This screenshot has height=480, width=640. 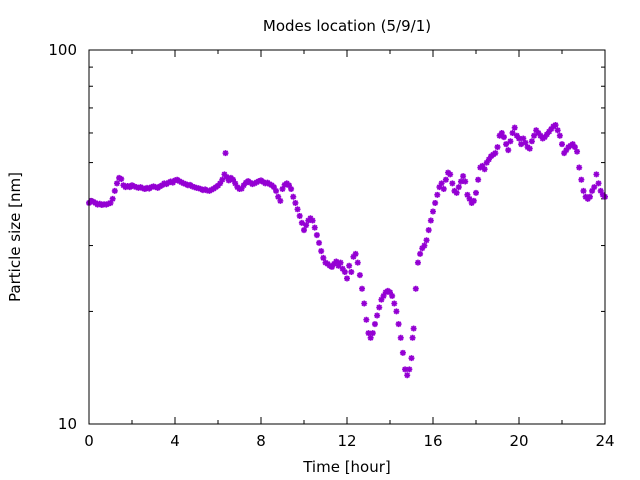 I want to click on x-tick-label: 24, so click(x=604, y=441).